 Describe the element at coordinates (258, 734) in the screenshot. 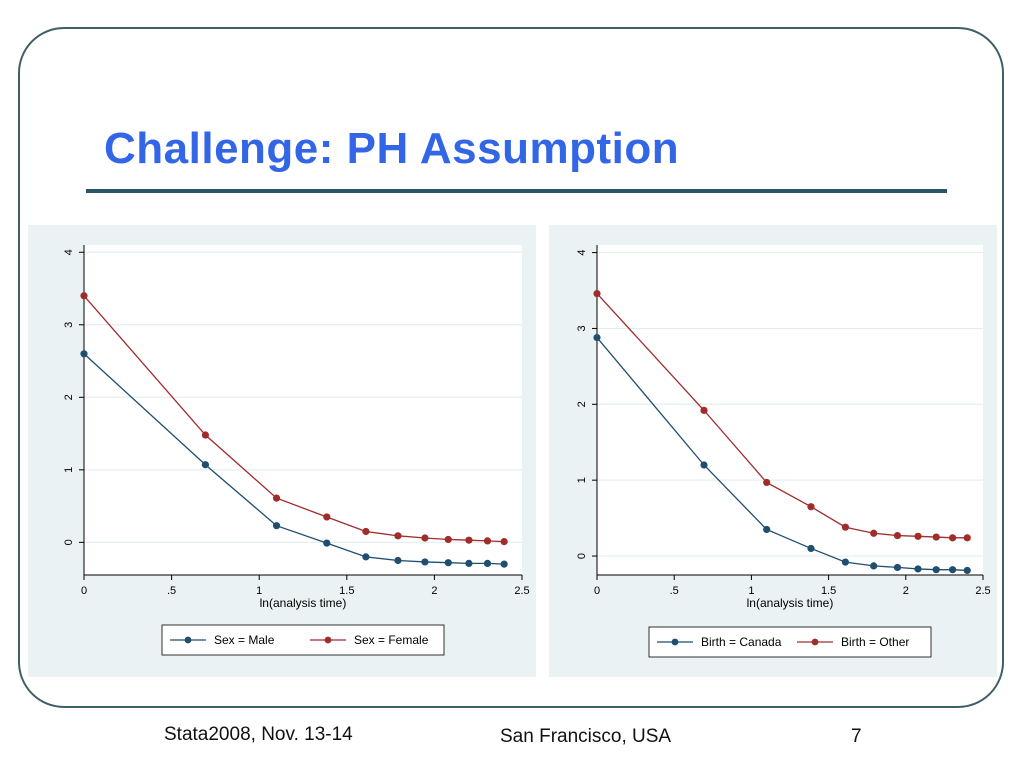

I see `footer-event: Stata2008, Nov. 13-14` at that location.